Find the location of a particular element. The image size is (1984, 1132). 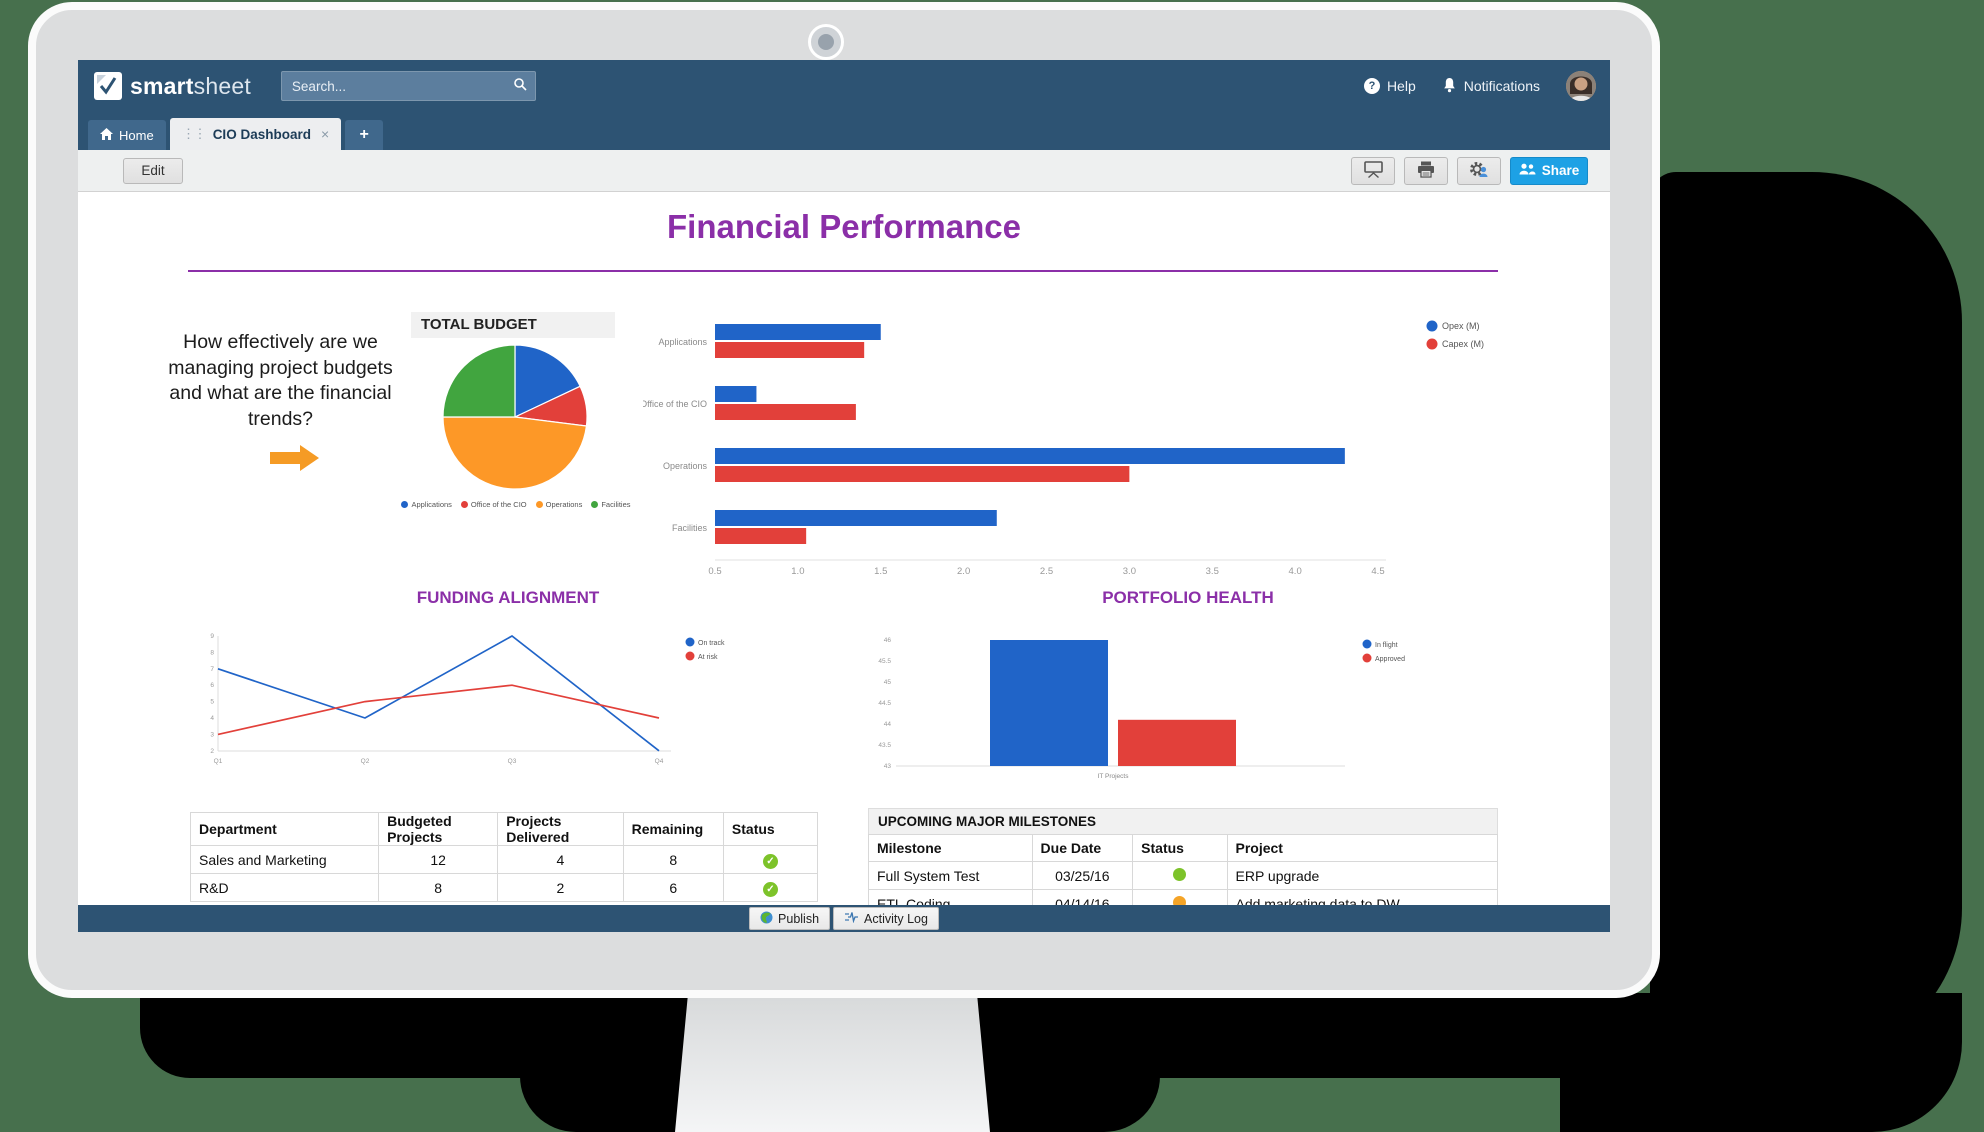

svg-text: 3 is located at coordinates (212, 734).